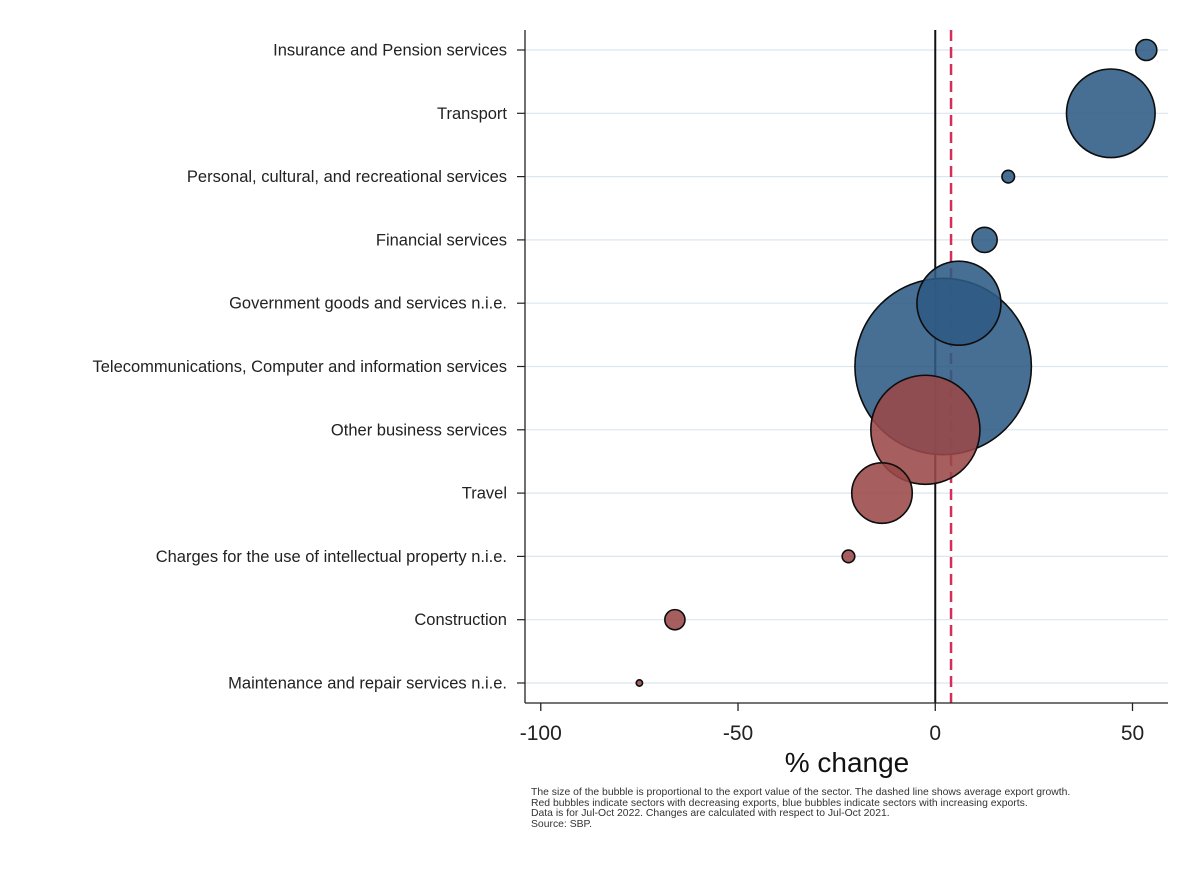 This screenshot has width=1200, height=874. Describe the element at coordinates (484, 494) in the screenshot. I see `category-label: Travel` at that location.